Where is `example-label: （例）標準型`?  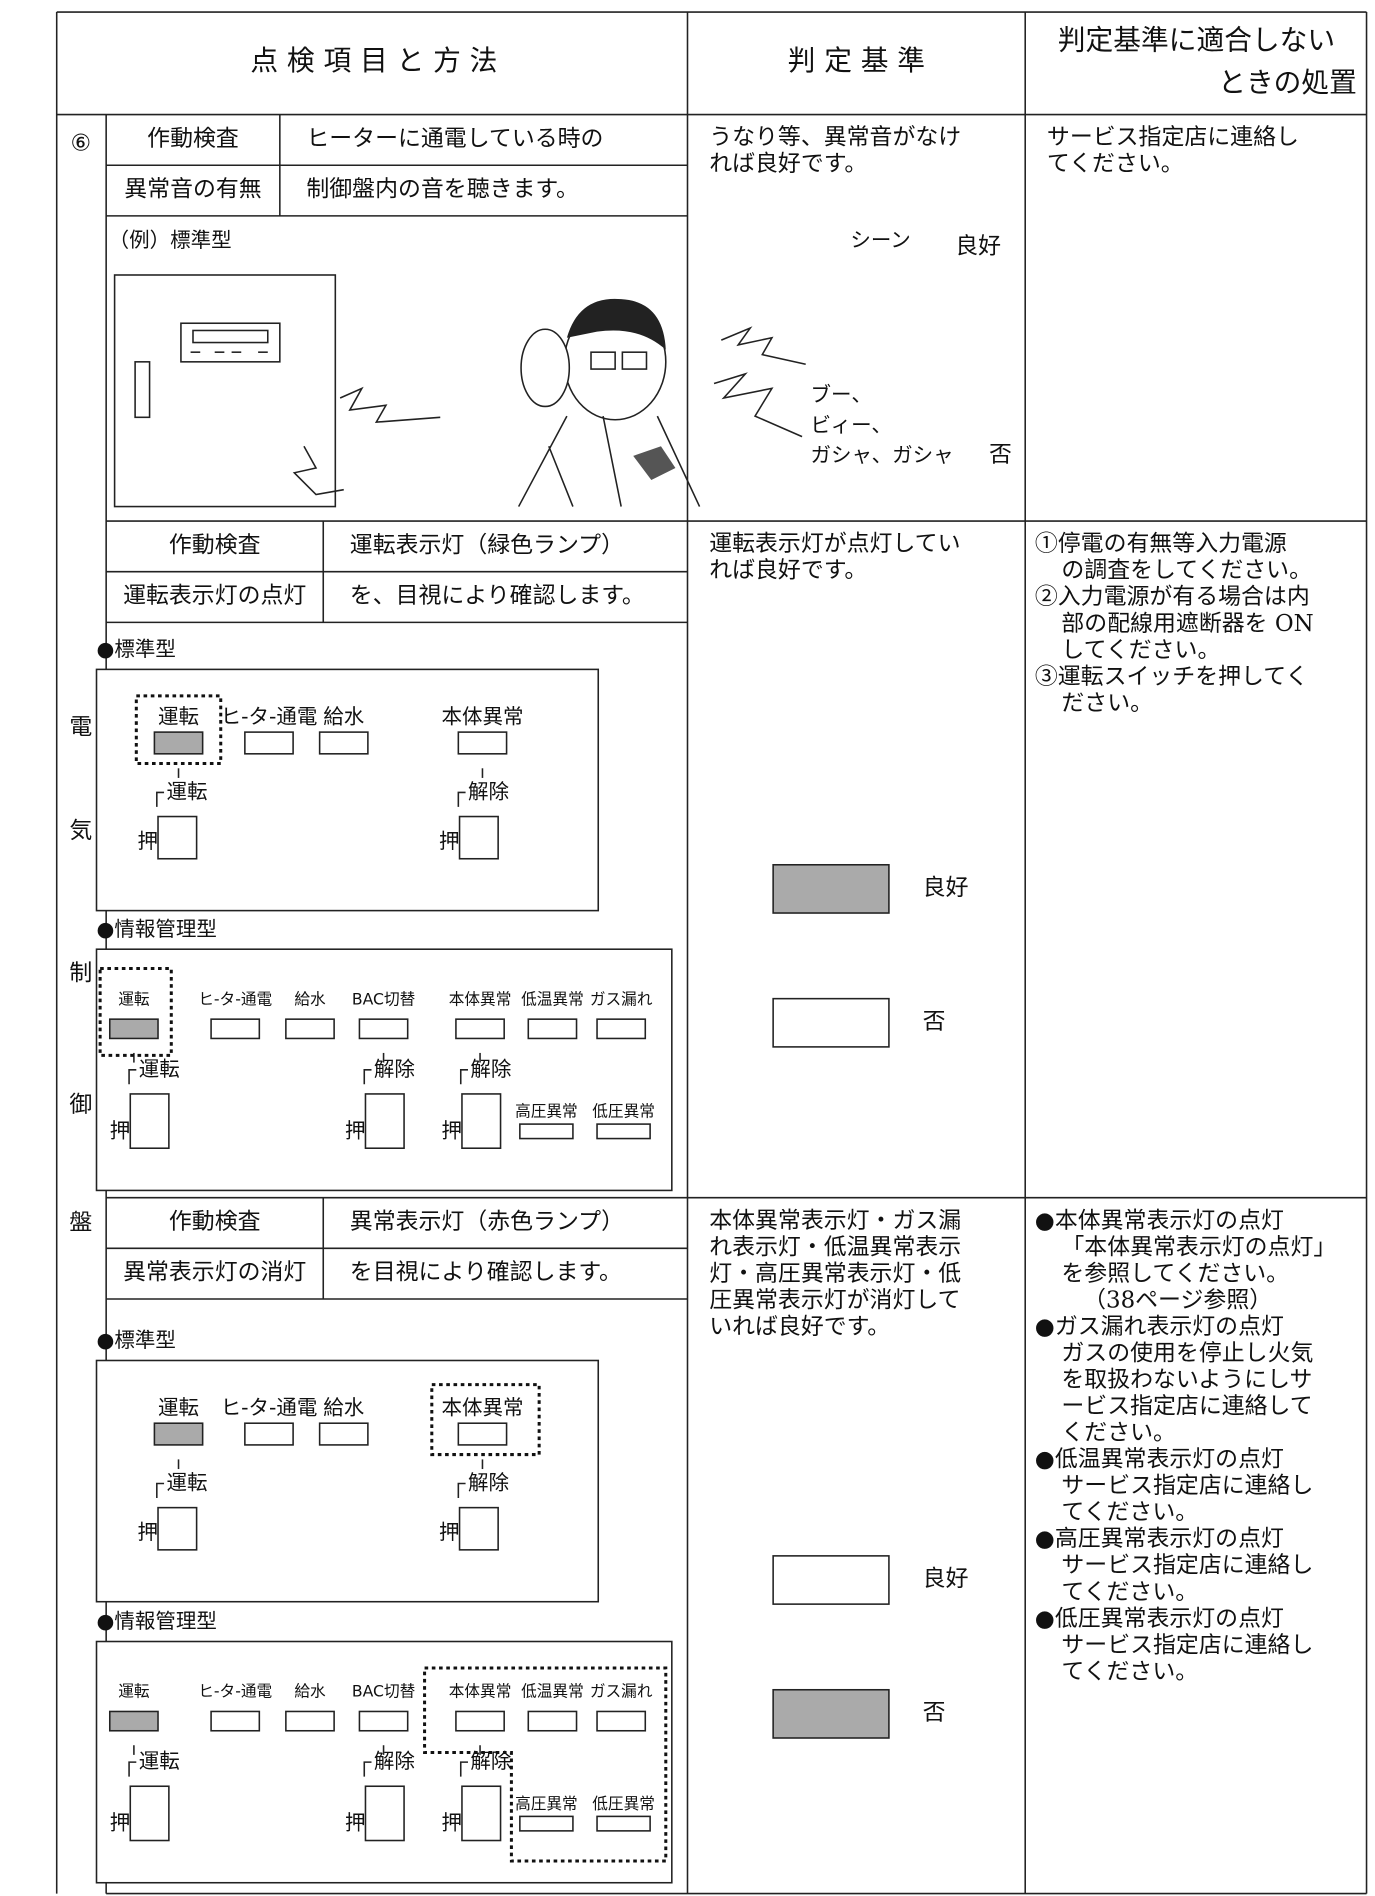
example-label: （例）標準型 is located at coordinates (170, 240).